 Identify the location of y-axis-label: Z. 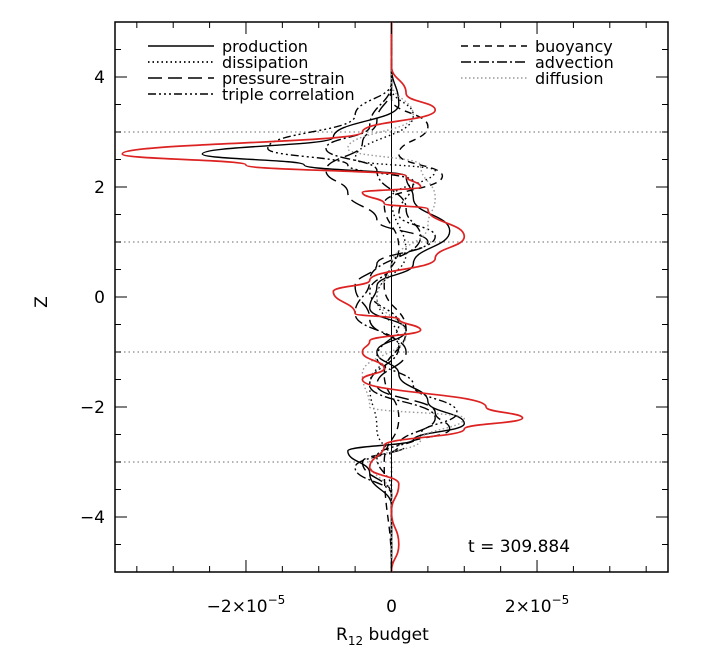
(42, 302).